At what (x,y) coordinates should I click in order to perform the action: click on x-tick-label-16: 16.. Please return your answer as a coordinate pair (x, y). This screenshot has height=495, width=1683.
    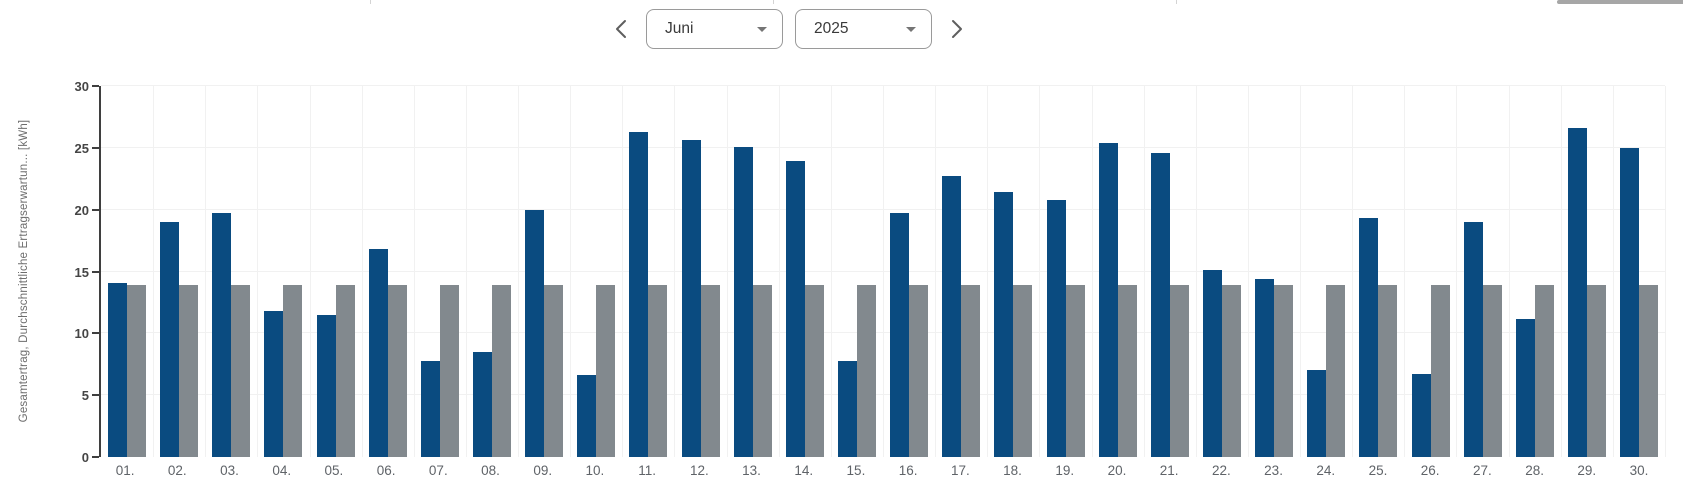
    Looking at the image, I should click on (908, 470).